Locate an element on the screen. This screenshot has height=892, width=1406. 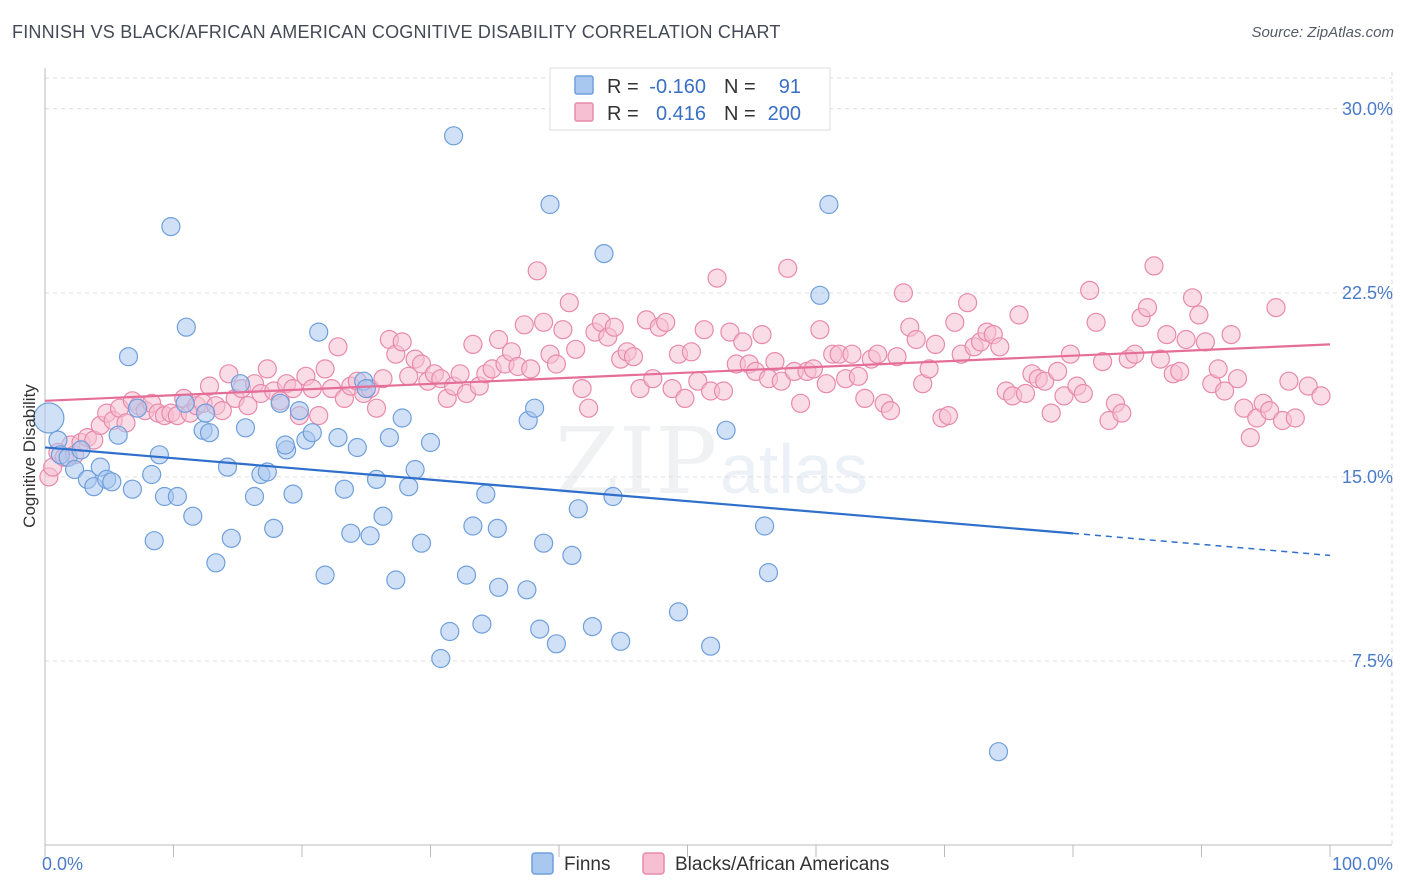
series-legend-swatch-finns is located at coordinates (542, 863).